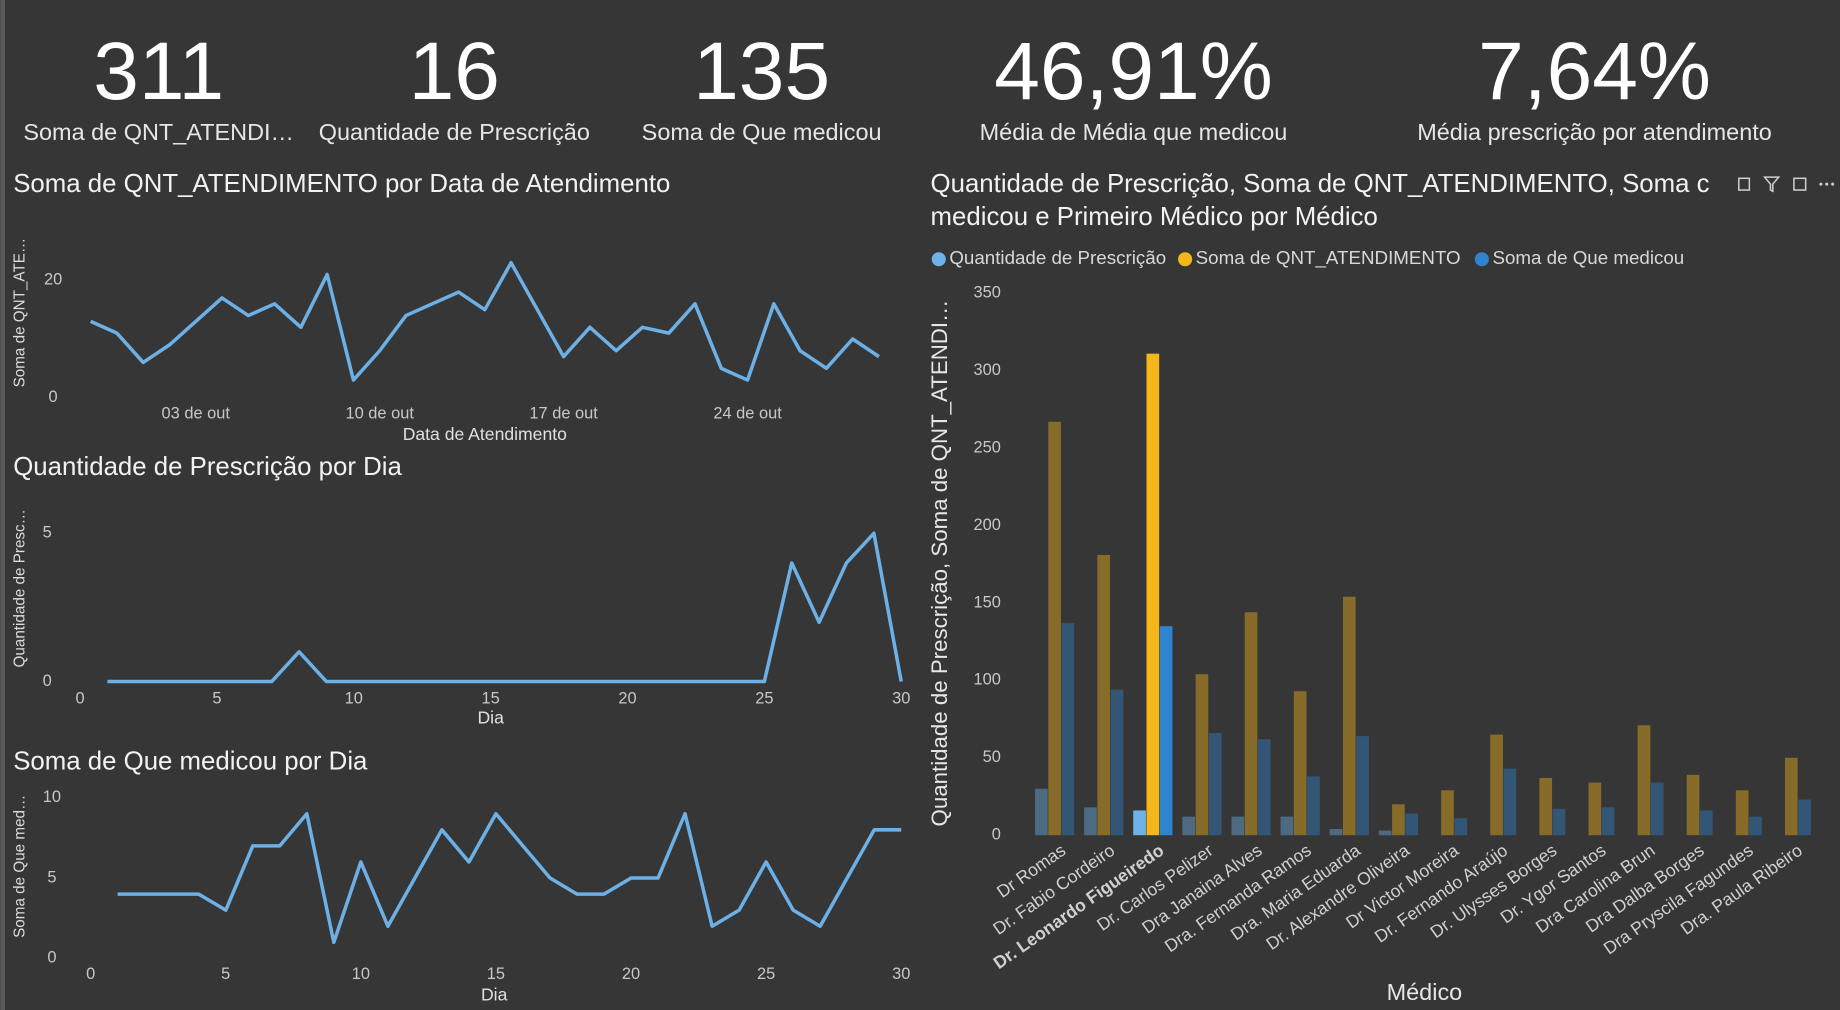 This screenshot has width=1840, height=1010. What do you see at coordinates (1134, 132) in the screenshot?
I see `card-label: Média de Média que medicou` at bounding box center [1134, 132].